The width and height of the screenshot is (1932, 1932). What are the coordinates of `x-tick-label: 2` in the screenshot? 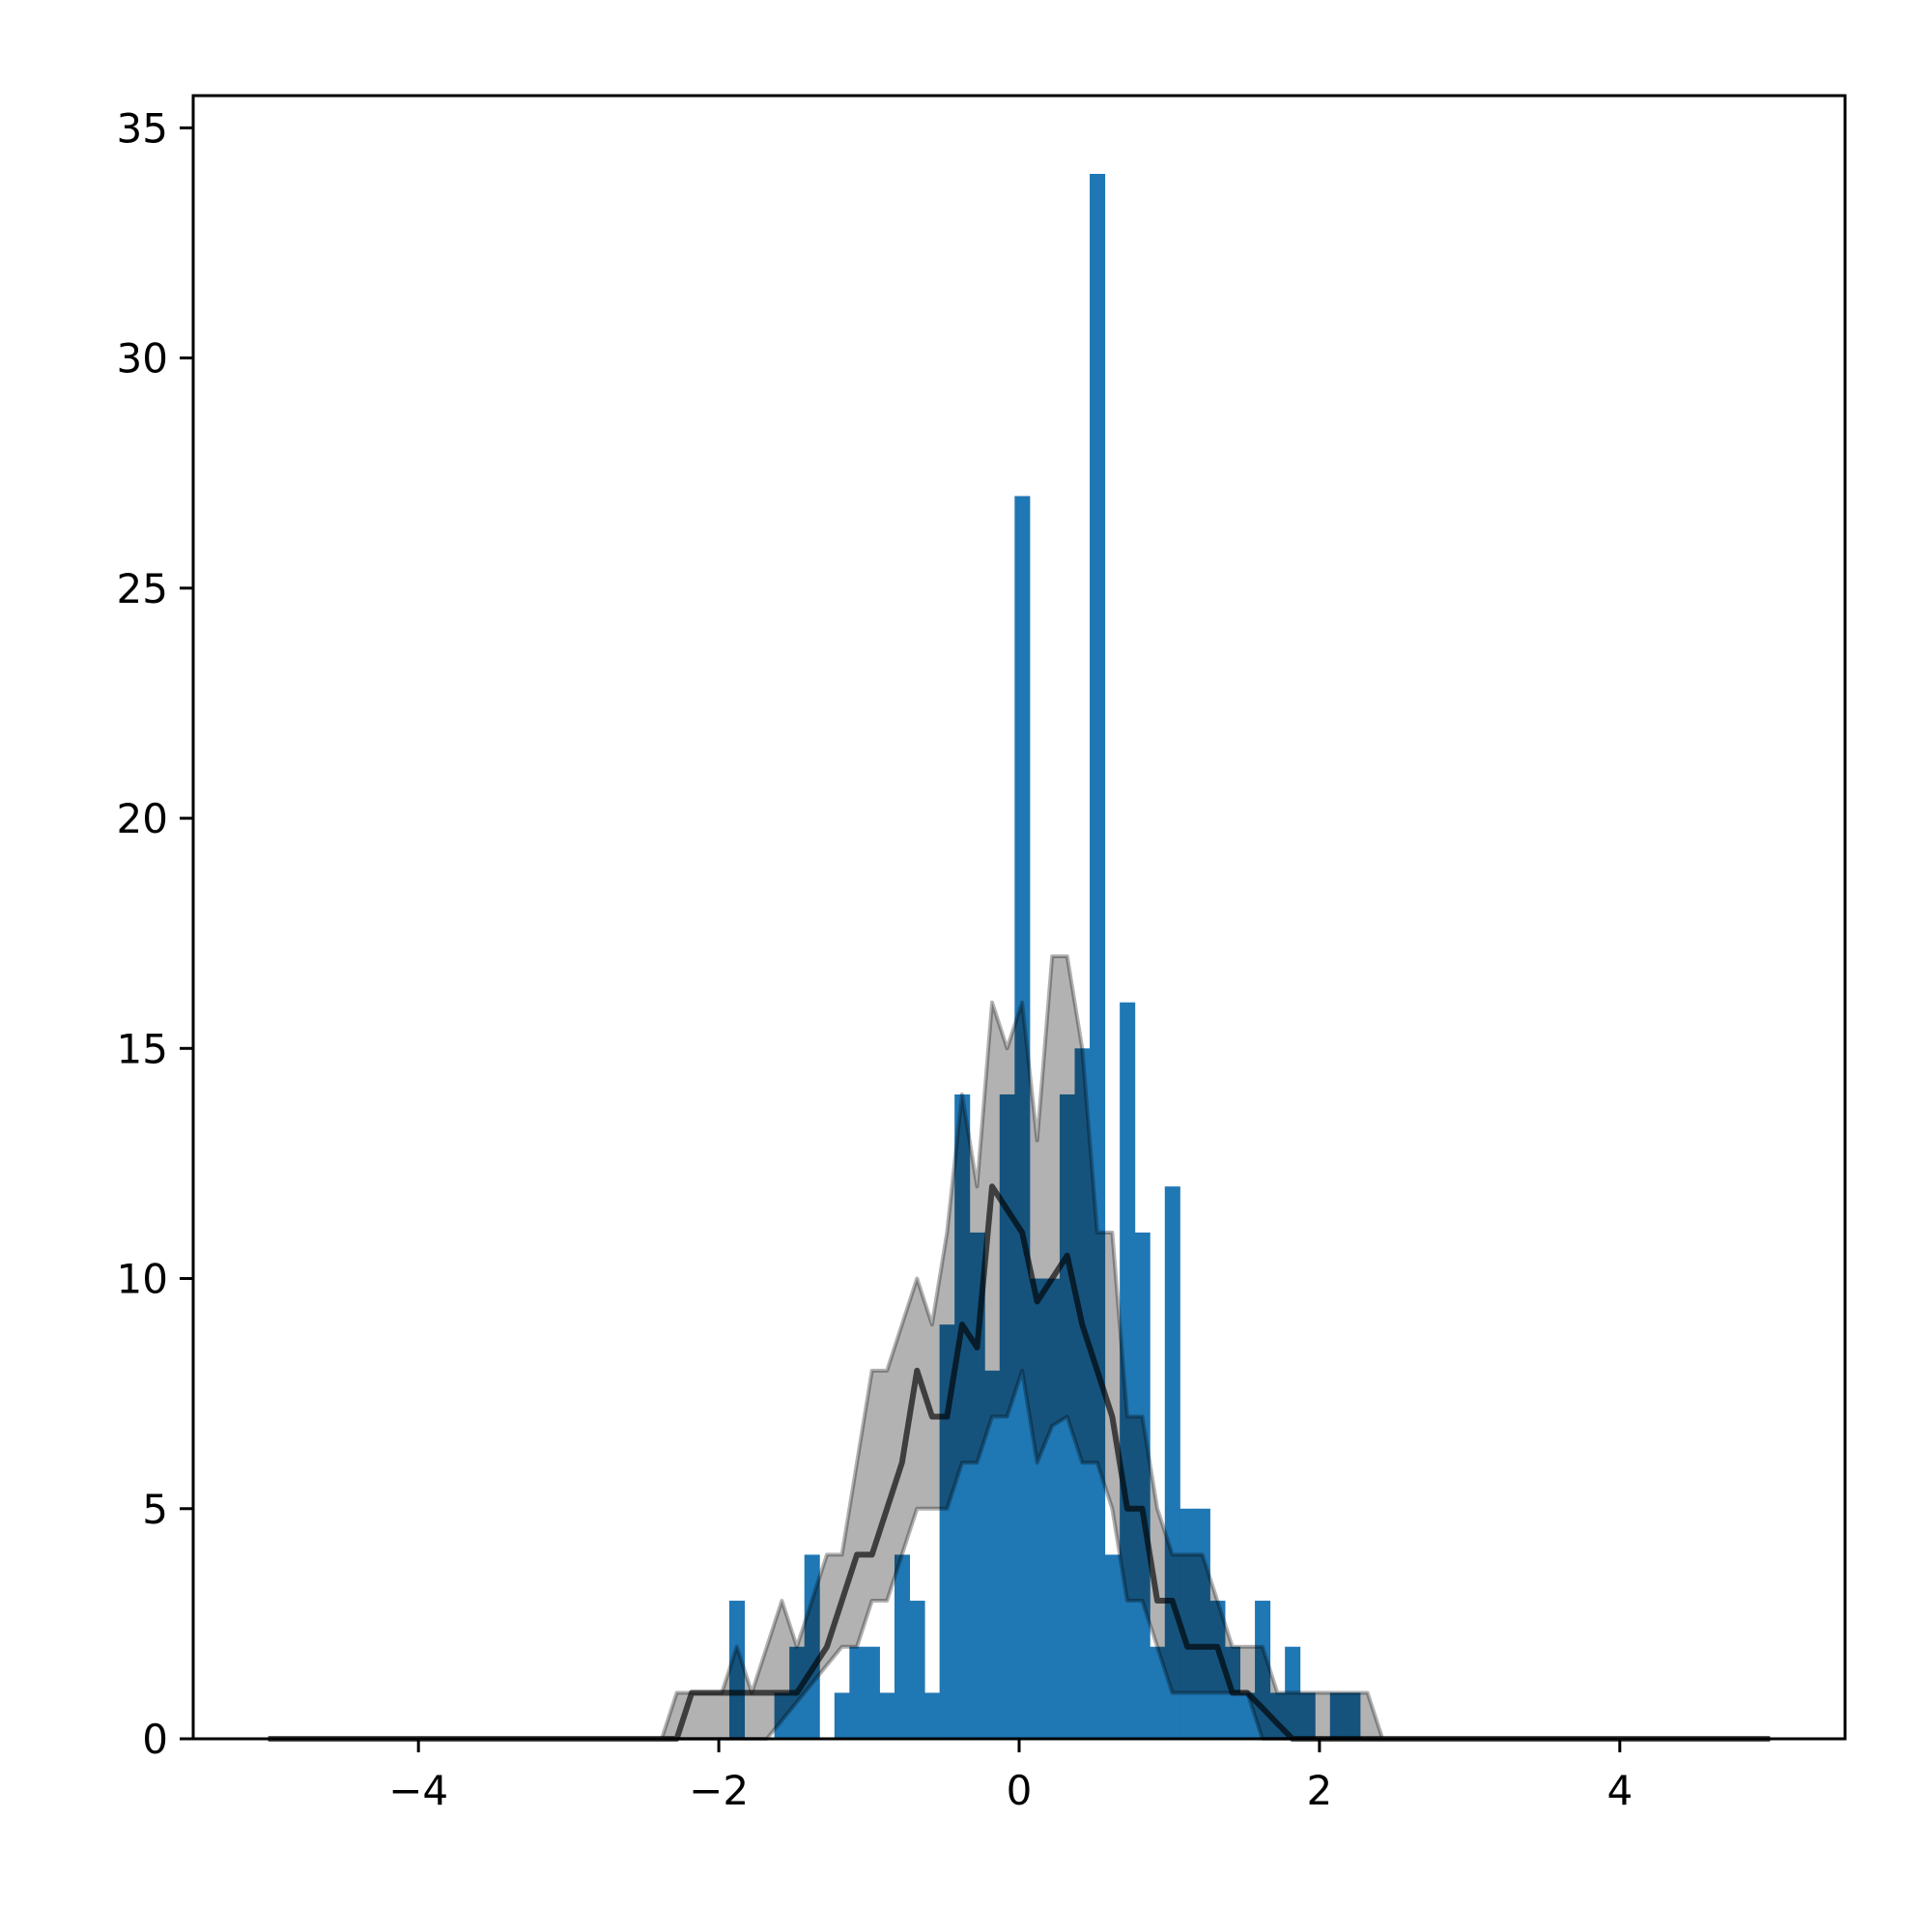 It's located at (1320, 1790).